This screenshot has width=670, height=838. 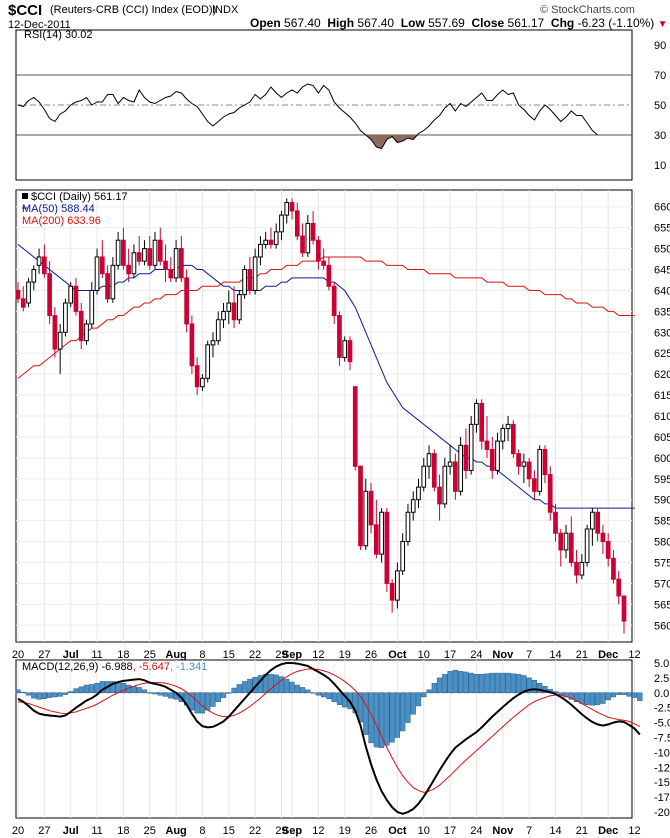 I want to click on macd-x-tick-label: 10, so click(x=424, y=831).